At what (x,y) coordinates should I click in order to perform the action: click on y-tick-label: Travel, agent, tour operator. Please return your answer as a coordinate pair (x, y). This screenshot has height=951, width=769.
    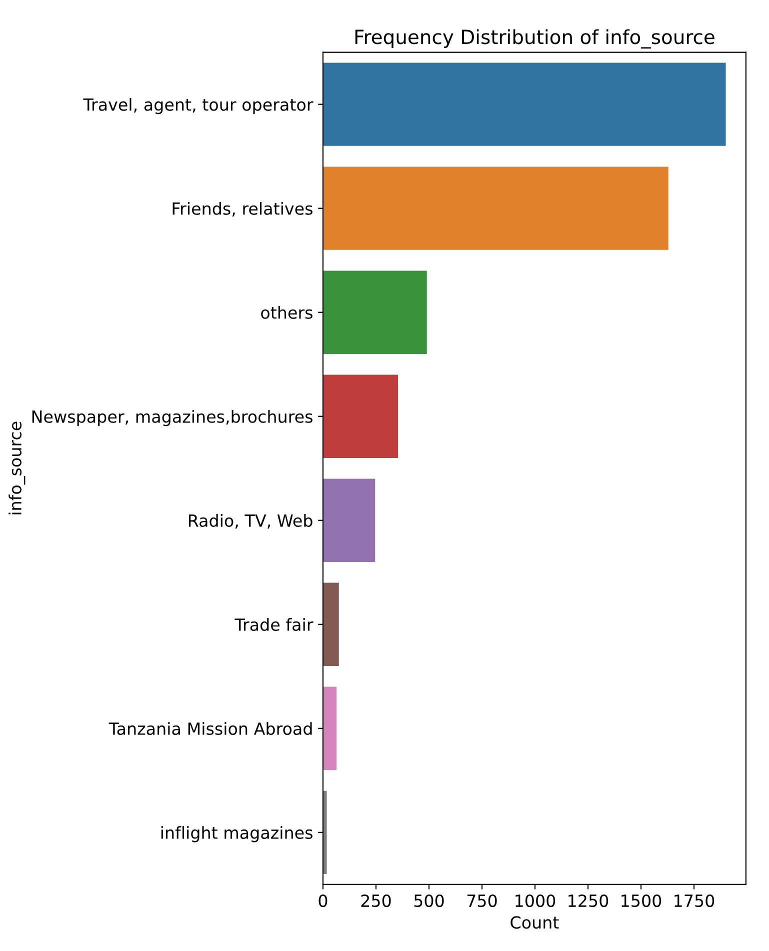
    Looking at the image, I should click on (198, 106).